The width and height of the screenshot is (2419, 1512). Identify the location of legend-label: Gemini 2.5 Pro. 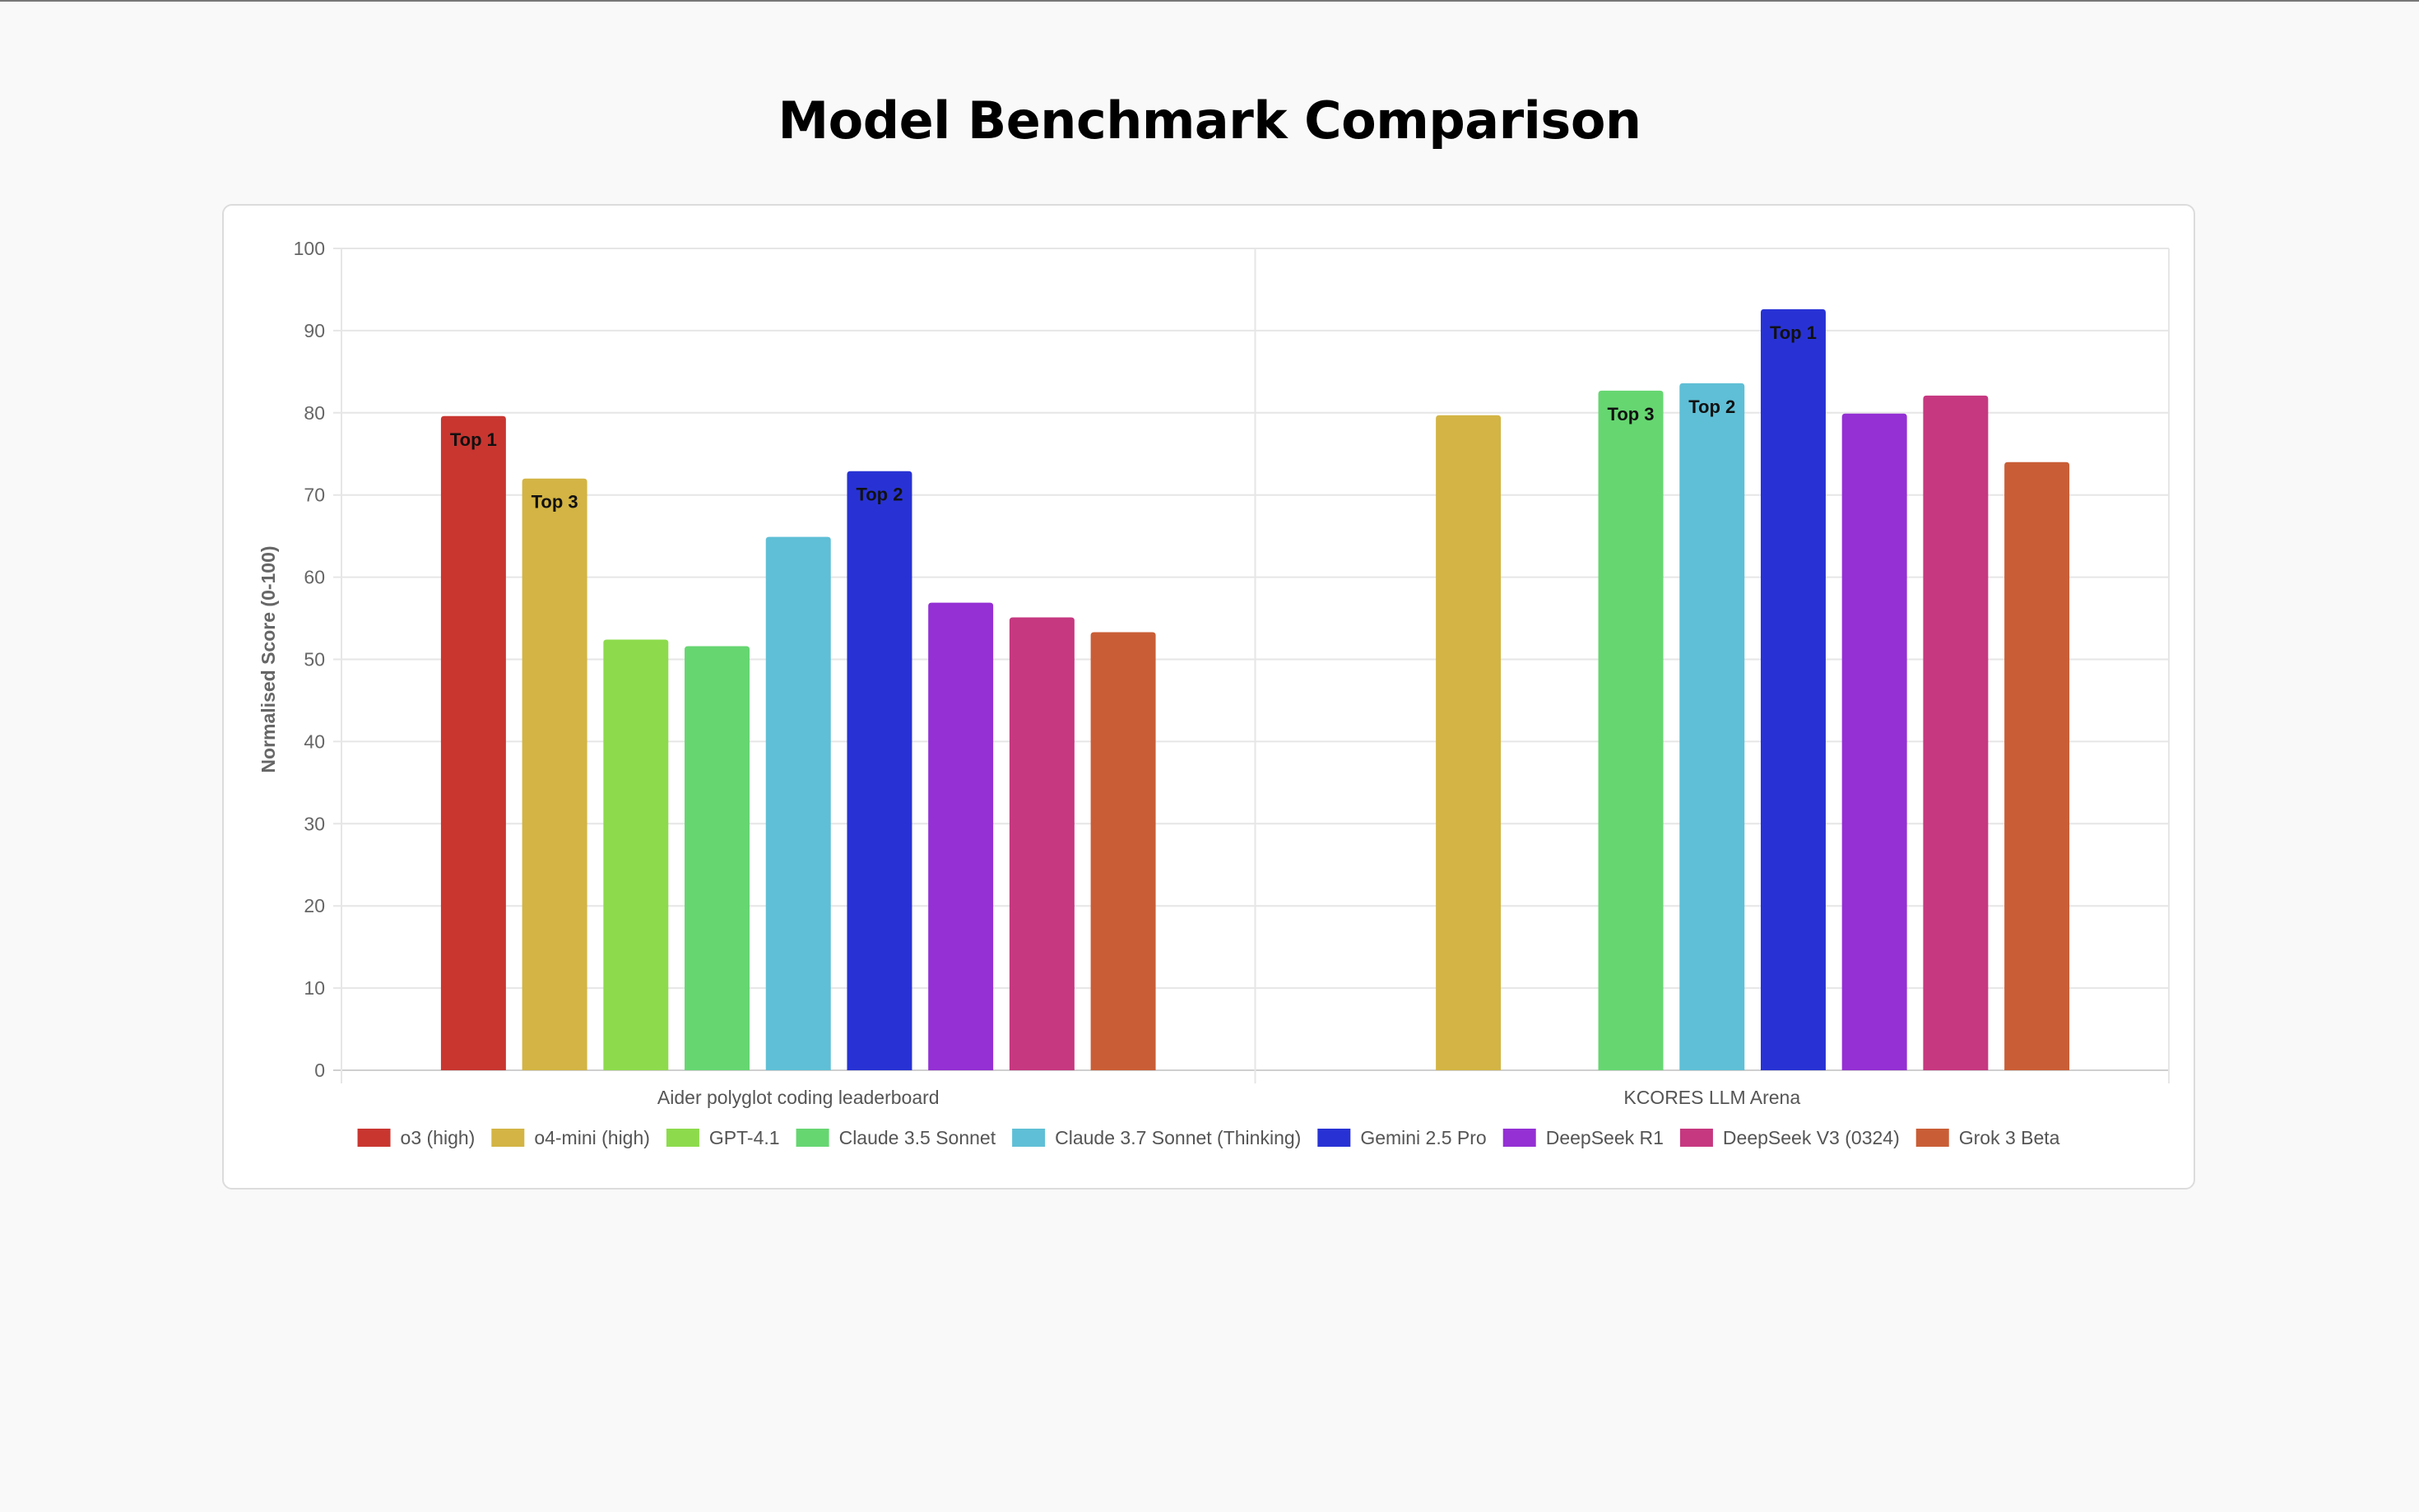
(1423, 1137).